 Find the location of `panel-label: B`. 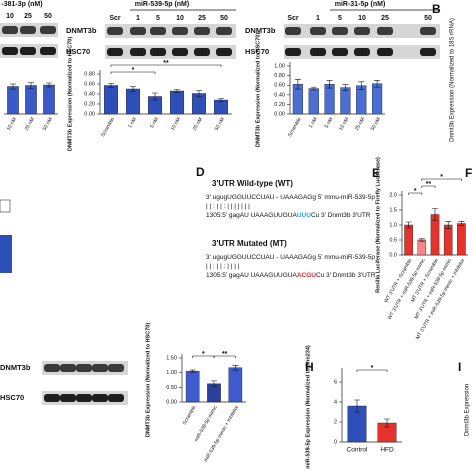

panel-label: B is located at coordinates (436, 9).